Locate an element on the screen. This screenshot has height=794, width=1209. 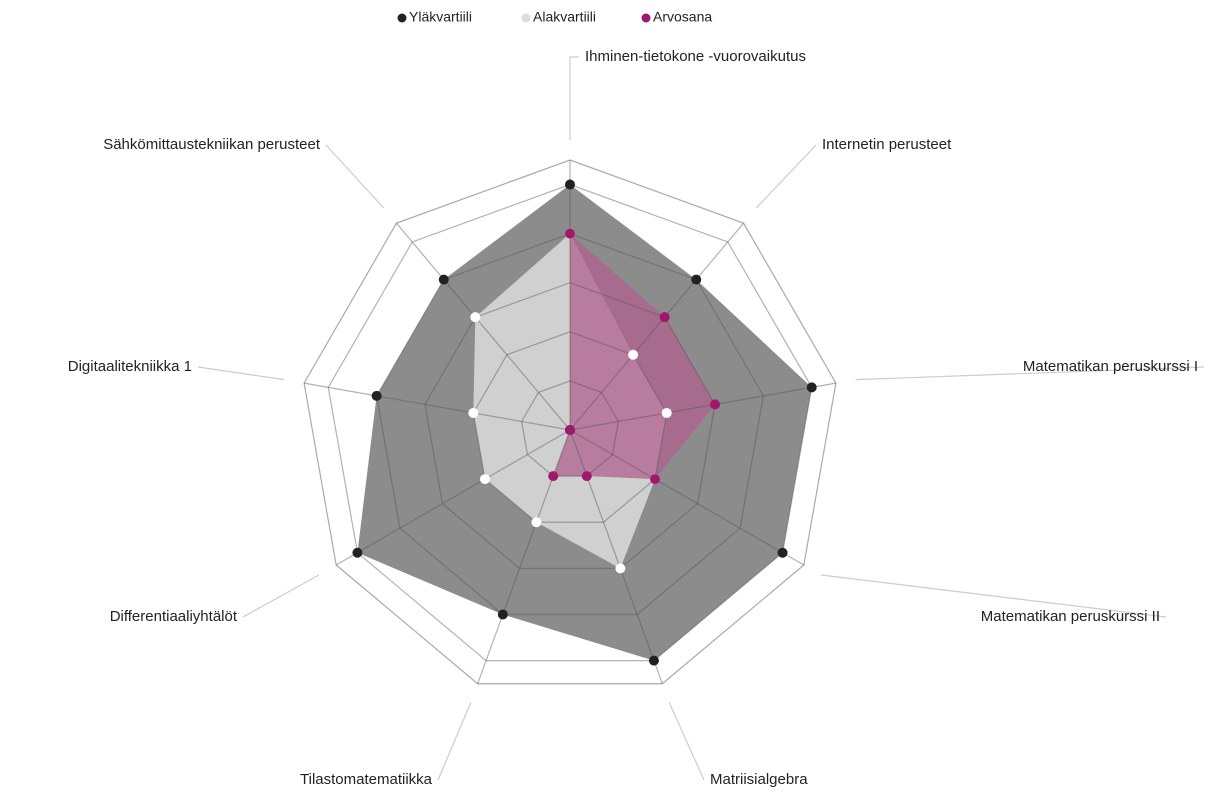
category-label: Internetin perusteet is located at coordinates (887, 144).